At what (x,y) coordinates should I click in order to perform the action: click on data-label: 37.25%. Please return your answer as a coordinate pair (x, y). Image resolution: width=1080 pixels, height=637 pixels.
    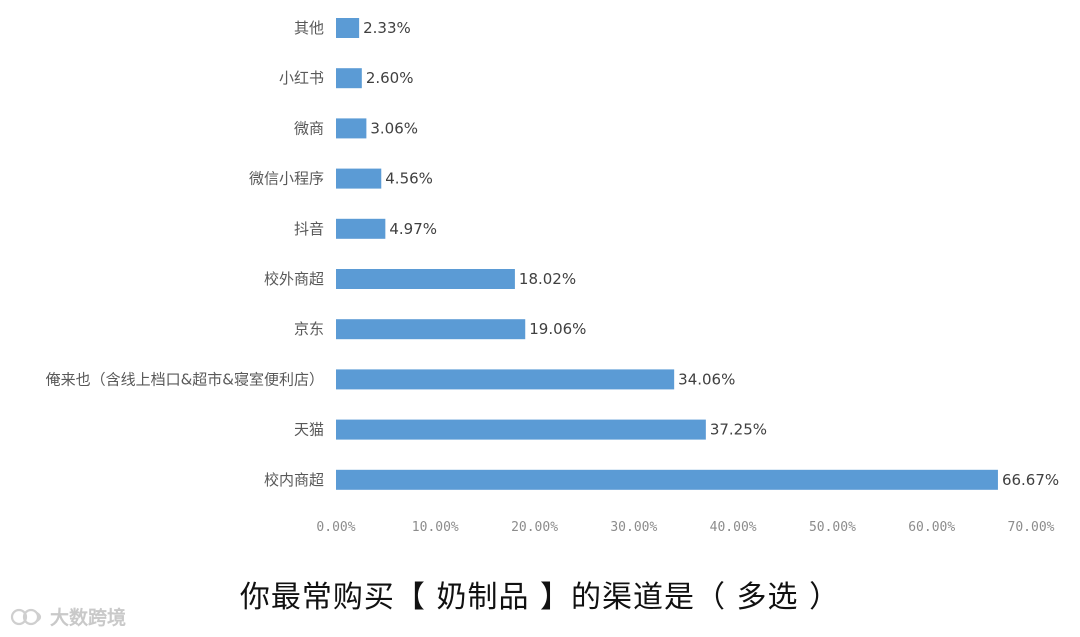
    Looking at the image, I should click on (738, 430).